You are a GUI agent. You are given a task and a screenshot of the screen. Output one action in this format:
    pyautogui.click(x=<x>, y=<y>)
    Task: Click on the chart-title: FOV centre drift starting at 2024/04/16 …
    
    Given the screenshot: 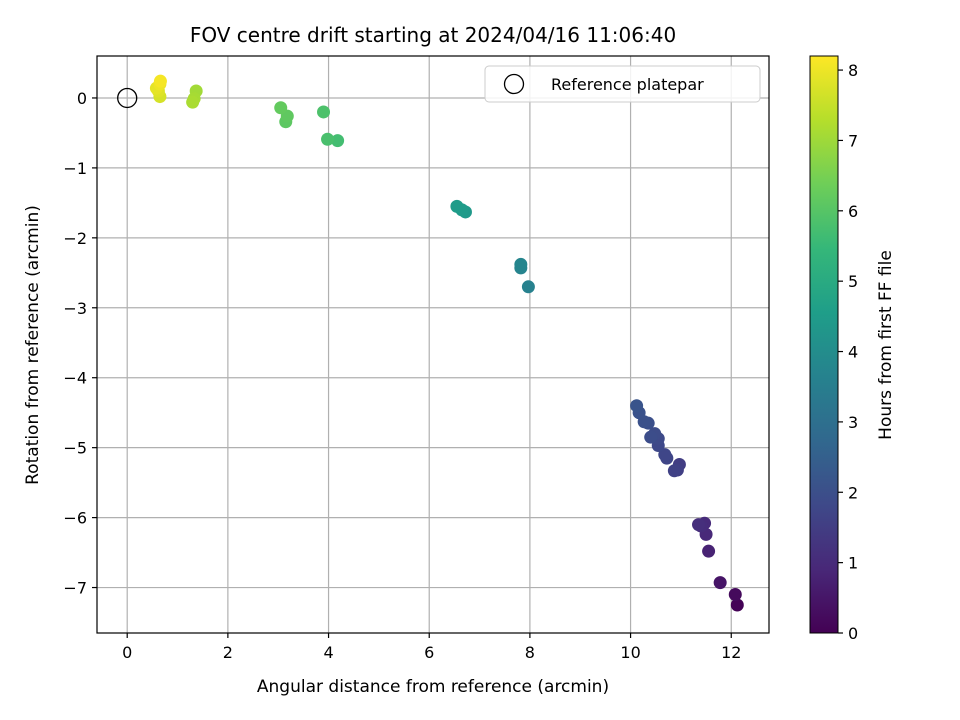 What is the action you would take?
    pyautogui.click(x=433, y=35)
    